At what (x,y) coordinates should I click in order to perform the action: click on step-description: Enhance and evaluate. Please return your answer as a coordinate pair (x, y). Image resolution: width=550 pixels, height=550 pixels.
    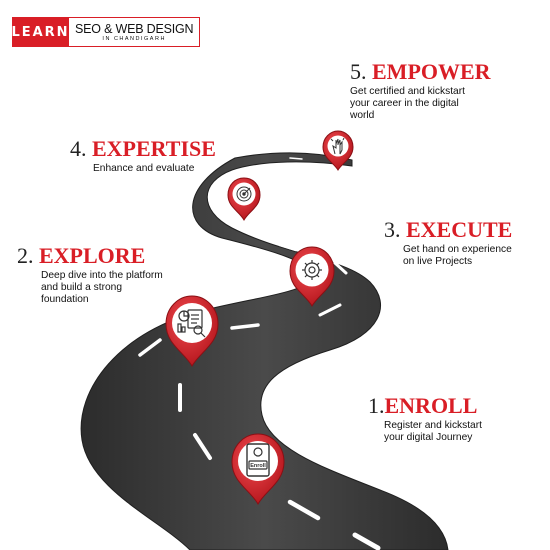
    Looking at the image, I should click on (160, 169).